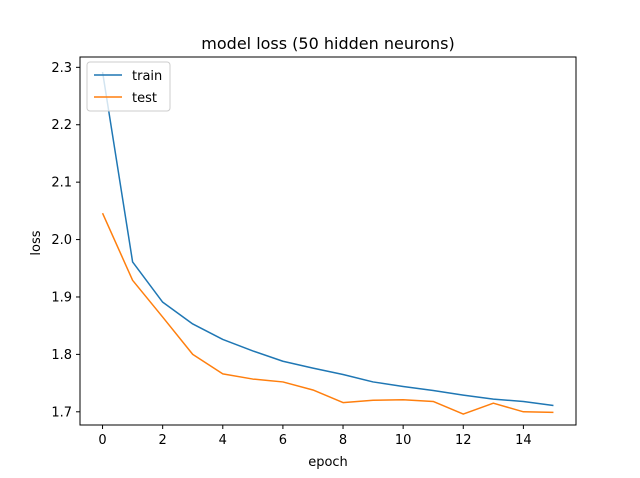  Describe the element at coordinates (61, 412) in the screenshot. I see `y-tick-label: 1.7` at that location.